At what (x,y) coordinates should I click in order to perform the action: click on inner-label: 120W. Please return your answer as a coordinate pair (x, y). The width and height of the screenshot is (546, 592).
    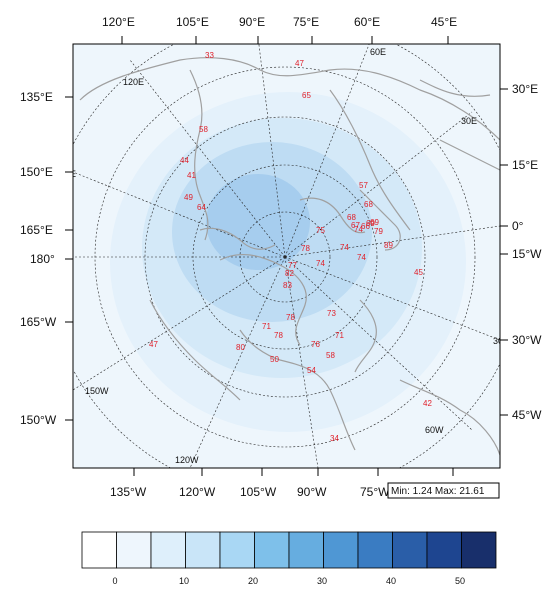
    Looking at the image, I should click on (187, 460).